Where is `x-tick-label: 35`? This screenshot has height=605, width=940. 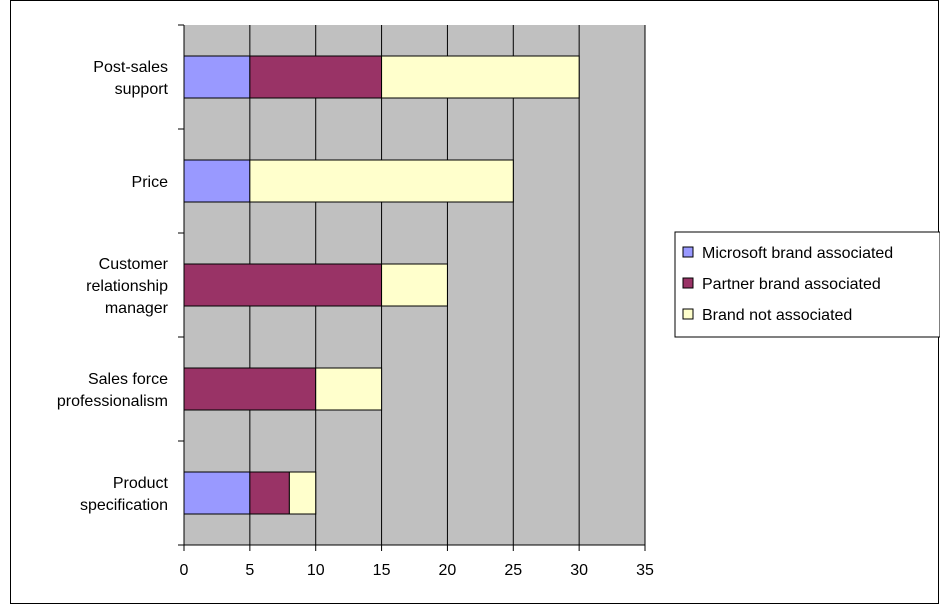
x-tick-label: 35 is located at coordinates (645, 570).